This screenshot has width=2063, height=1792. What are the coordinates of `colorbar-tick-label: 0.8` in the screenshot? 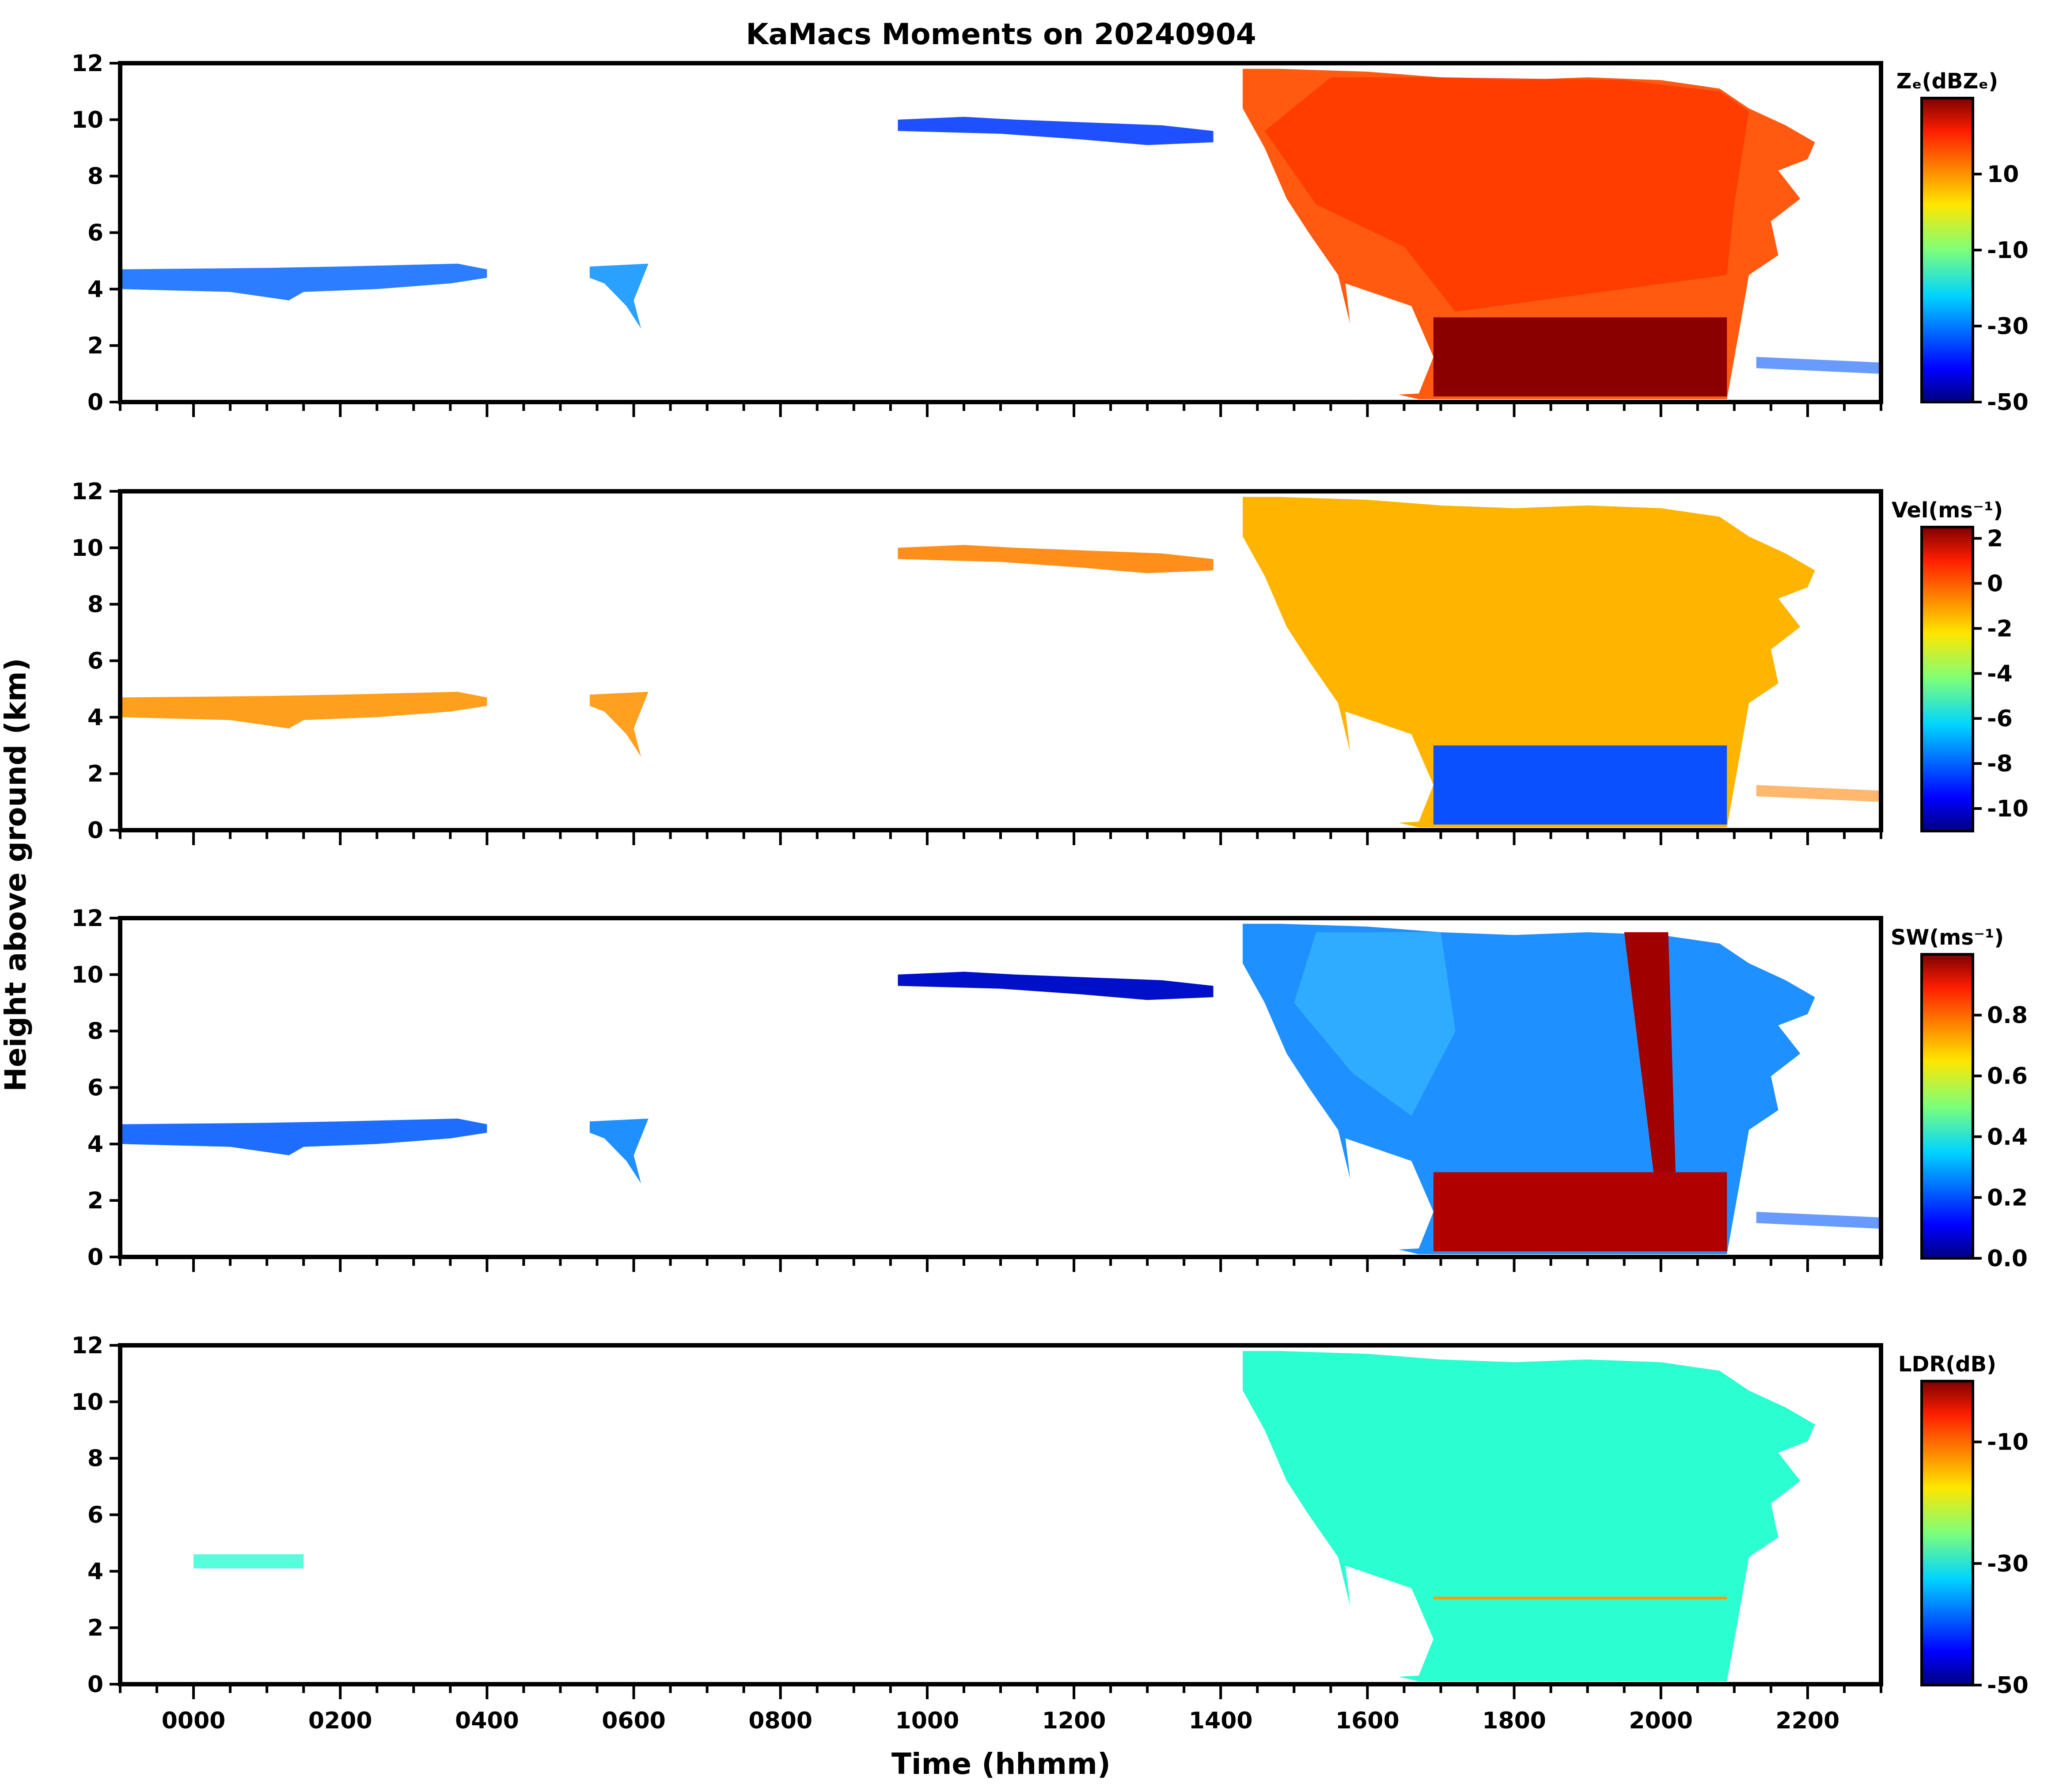 It's located at (2007, 1015).